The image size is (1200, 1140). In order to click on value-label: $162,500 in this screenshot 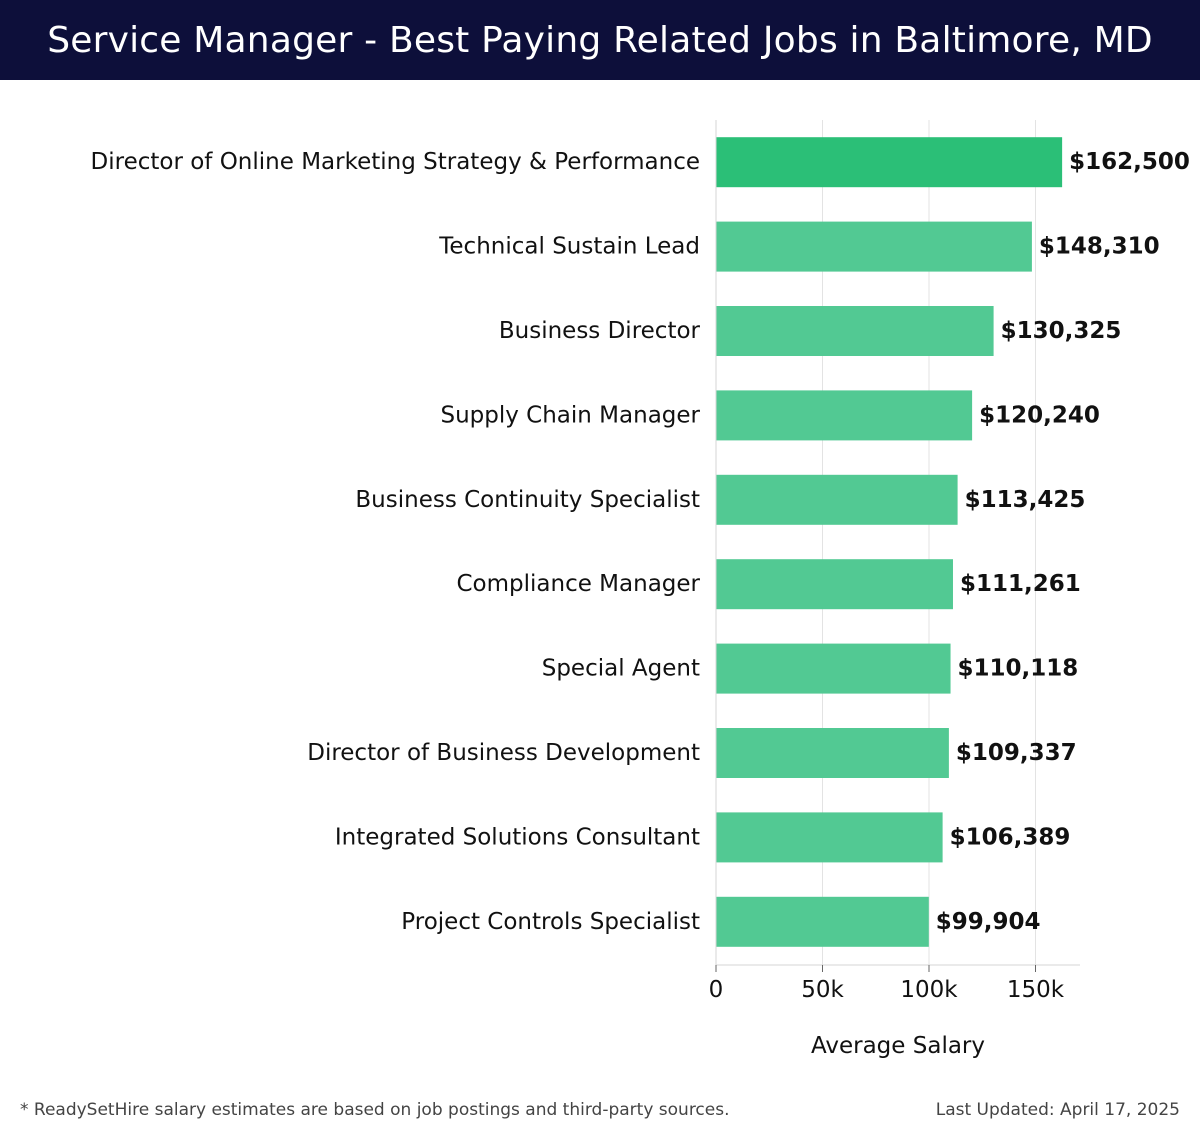, I will do `click(1129, 162)`.